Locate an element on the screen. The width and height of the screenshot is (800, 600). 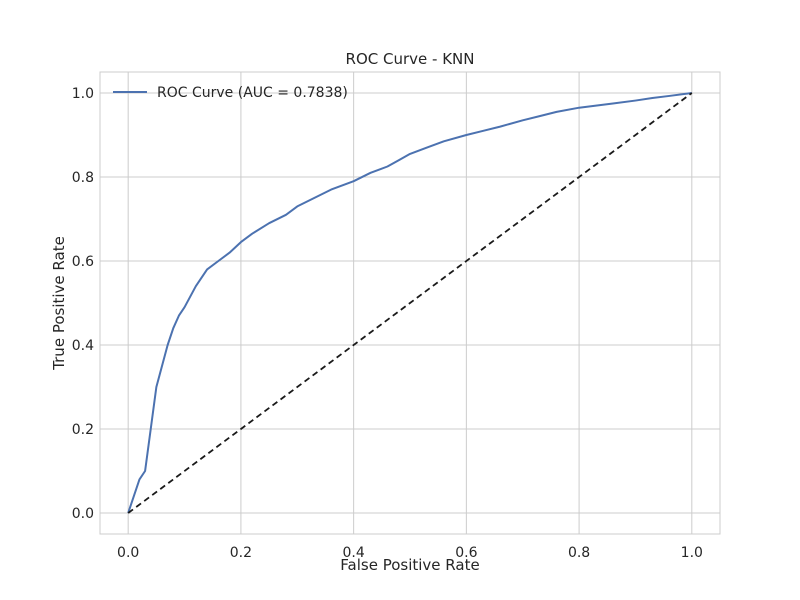
x-tick-label: 0.0 is located at coordinates (128, 553).